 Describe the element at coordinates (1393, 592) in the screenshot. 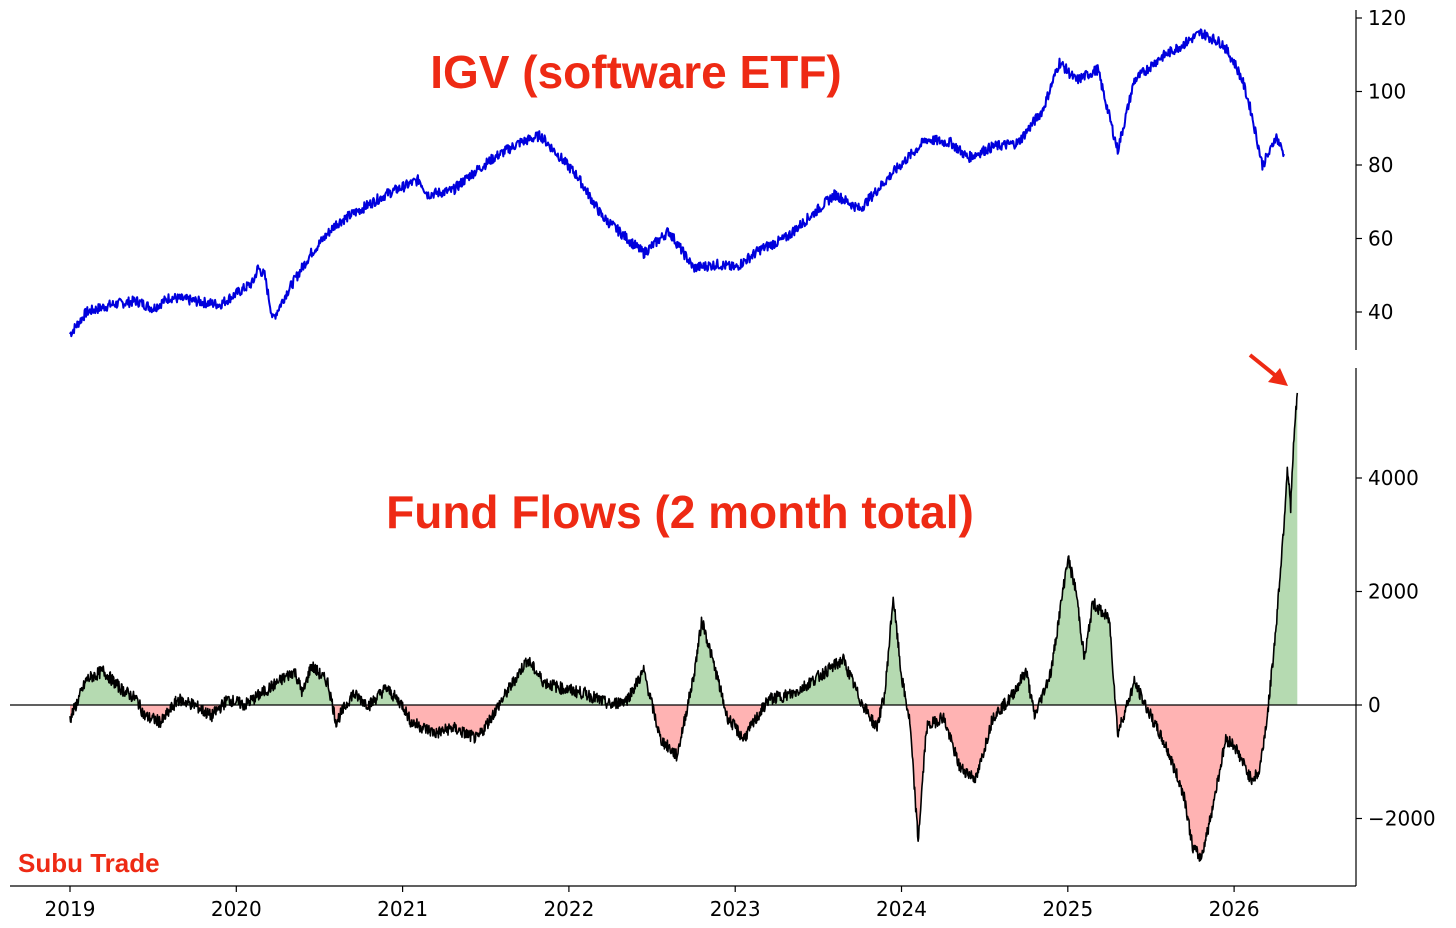

I see `flow-y-tick-label: 2000` at that location.